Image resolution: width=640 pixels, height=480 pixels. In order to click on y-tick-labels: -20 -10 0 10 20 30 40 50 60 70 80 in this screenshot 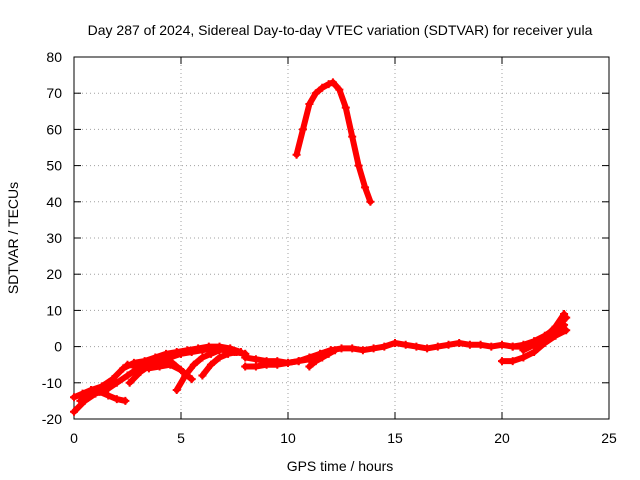, I will do `click(52, 238)`.